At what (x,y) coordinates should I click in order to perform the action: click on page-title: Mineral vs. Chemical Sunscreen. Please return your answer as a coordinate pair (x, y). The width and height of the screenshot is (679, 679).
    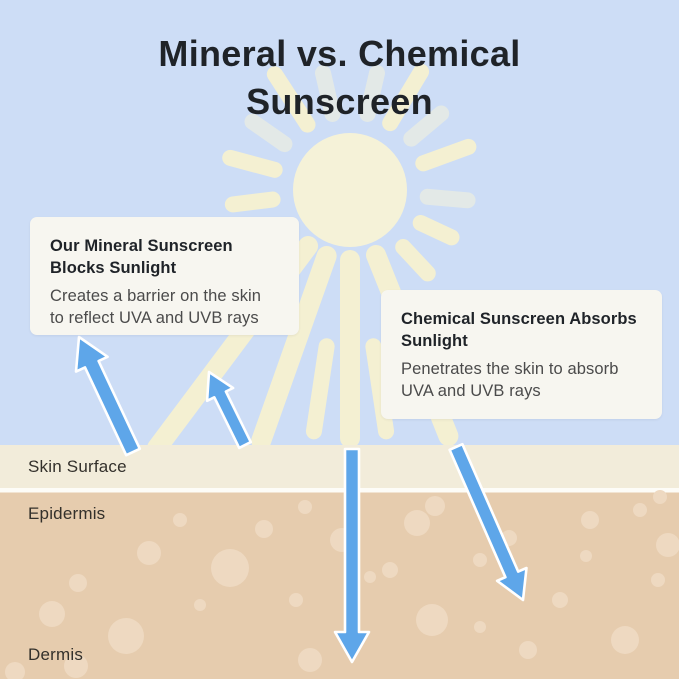
    Looking at the image, I should click on (339, 77).